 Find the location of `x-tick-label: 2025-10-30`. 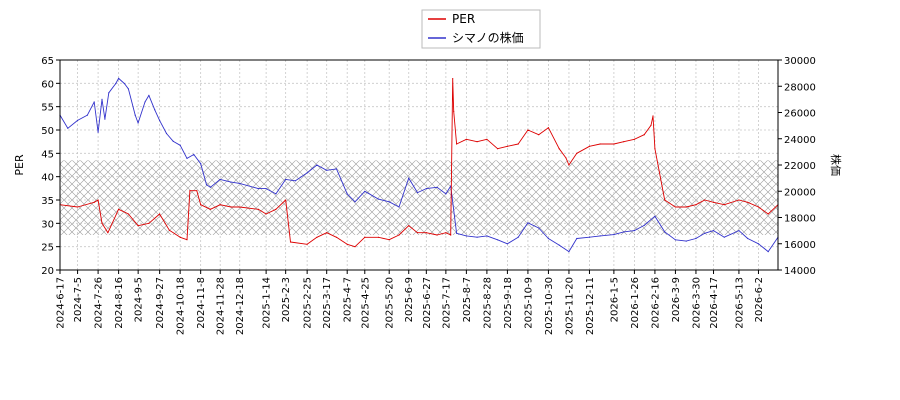

x-tick-label: 2025-10-30 is located at coordinates (549, 306).